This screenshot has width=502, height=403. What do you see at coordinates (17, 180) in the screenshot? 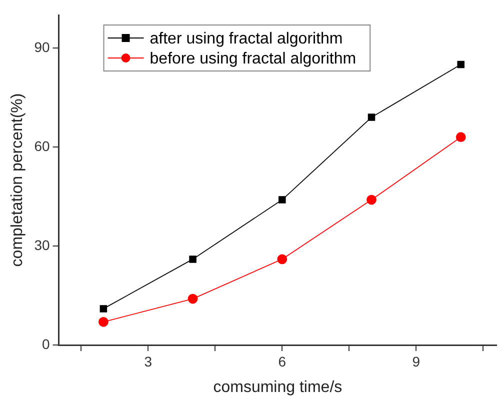
I see `y-axis-title: completation percent(%)` at bounding box center [17, 180].